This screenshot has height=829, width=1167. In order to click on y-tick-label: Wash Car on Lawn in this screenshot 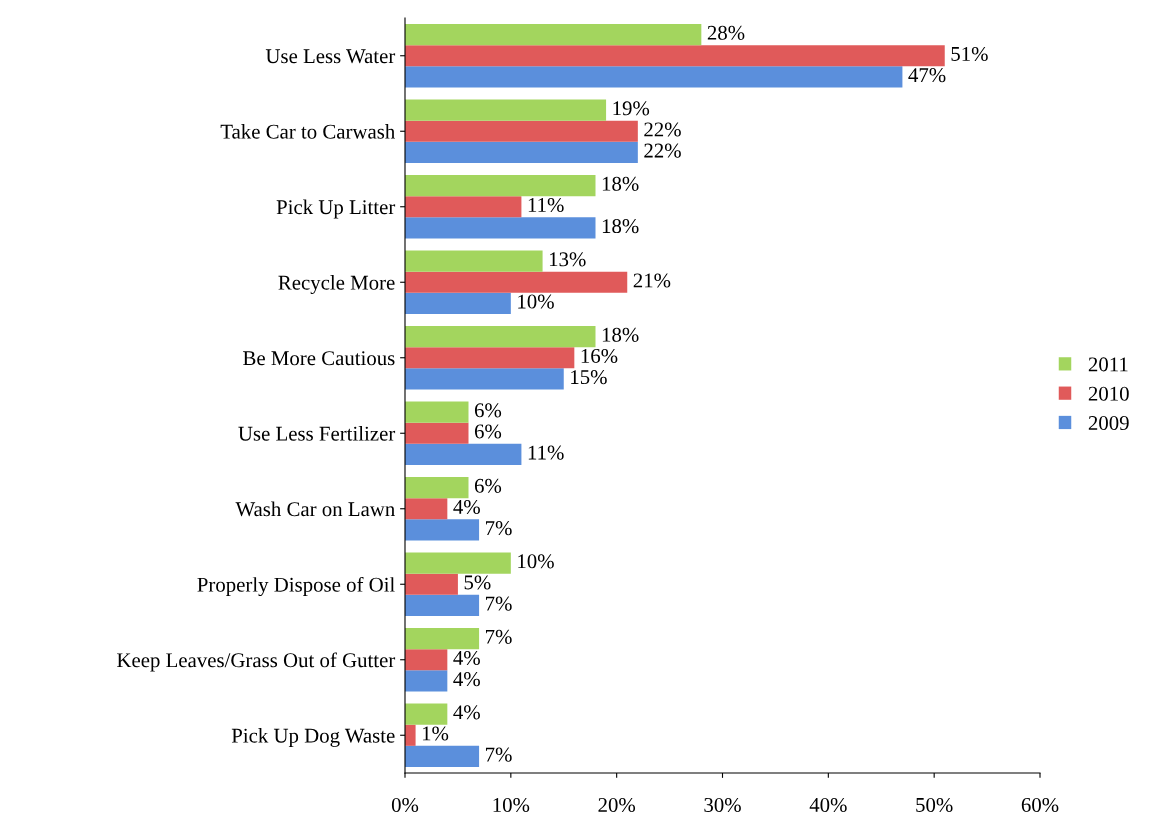, I will do `click(315, 509)`.